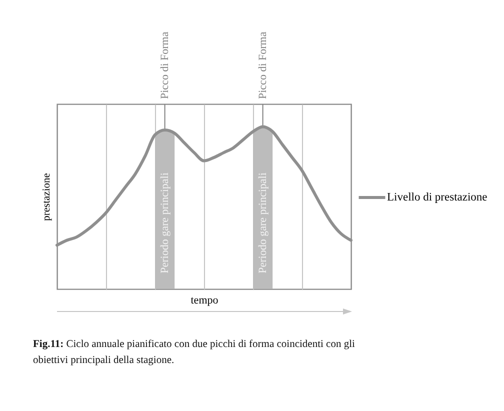  What do you see at coordinates (437, 198) in the screenshot?
I see `legend-label: Livello di prestazione` at bounding box center [437, 198].